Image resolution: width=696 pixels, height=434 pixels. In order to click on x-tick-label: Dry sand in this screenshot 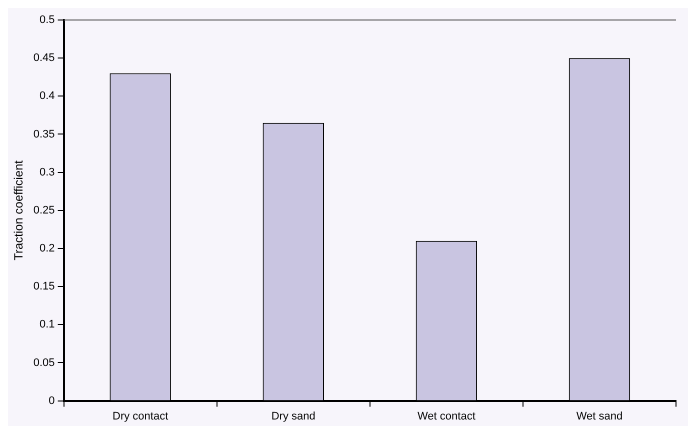, I will do `click(293, 416)`.